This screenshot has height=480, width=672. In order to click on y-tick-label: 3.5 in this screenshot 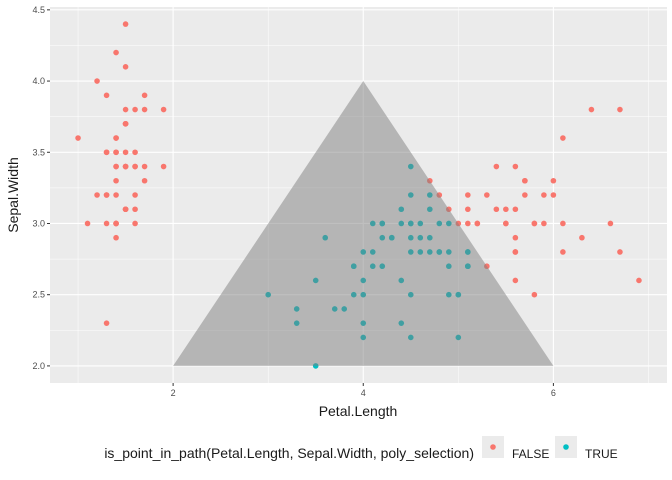, I will do `click(38, 152)`.